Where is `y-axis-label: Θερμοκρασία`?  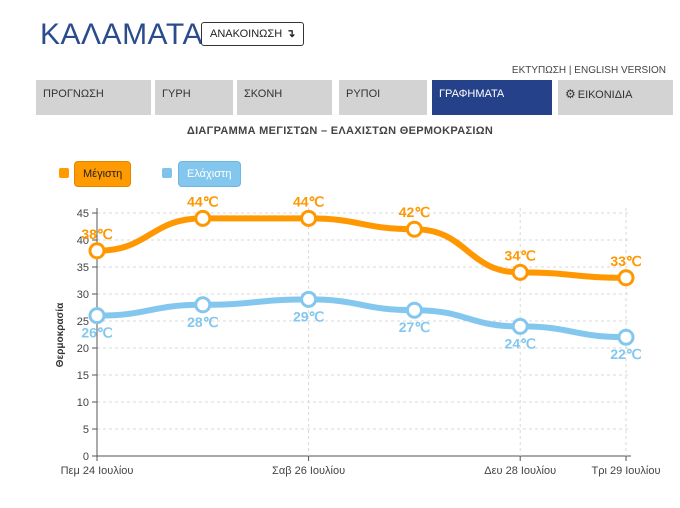 y-axis-label: Θερμοκρασία is located at coordinates (60, 334).